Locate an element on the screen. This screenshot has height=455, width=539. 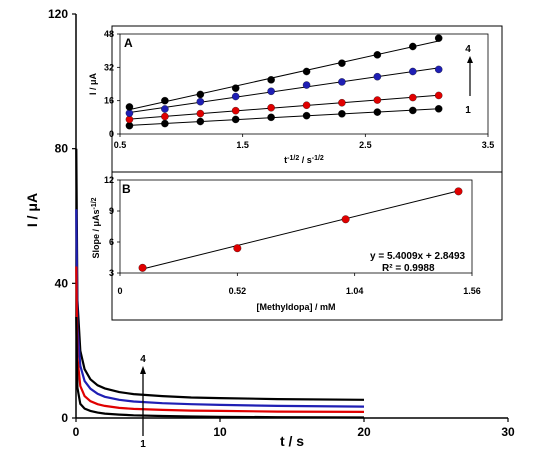
inset-b-fit-line is located at coordinates (300, 230).